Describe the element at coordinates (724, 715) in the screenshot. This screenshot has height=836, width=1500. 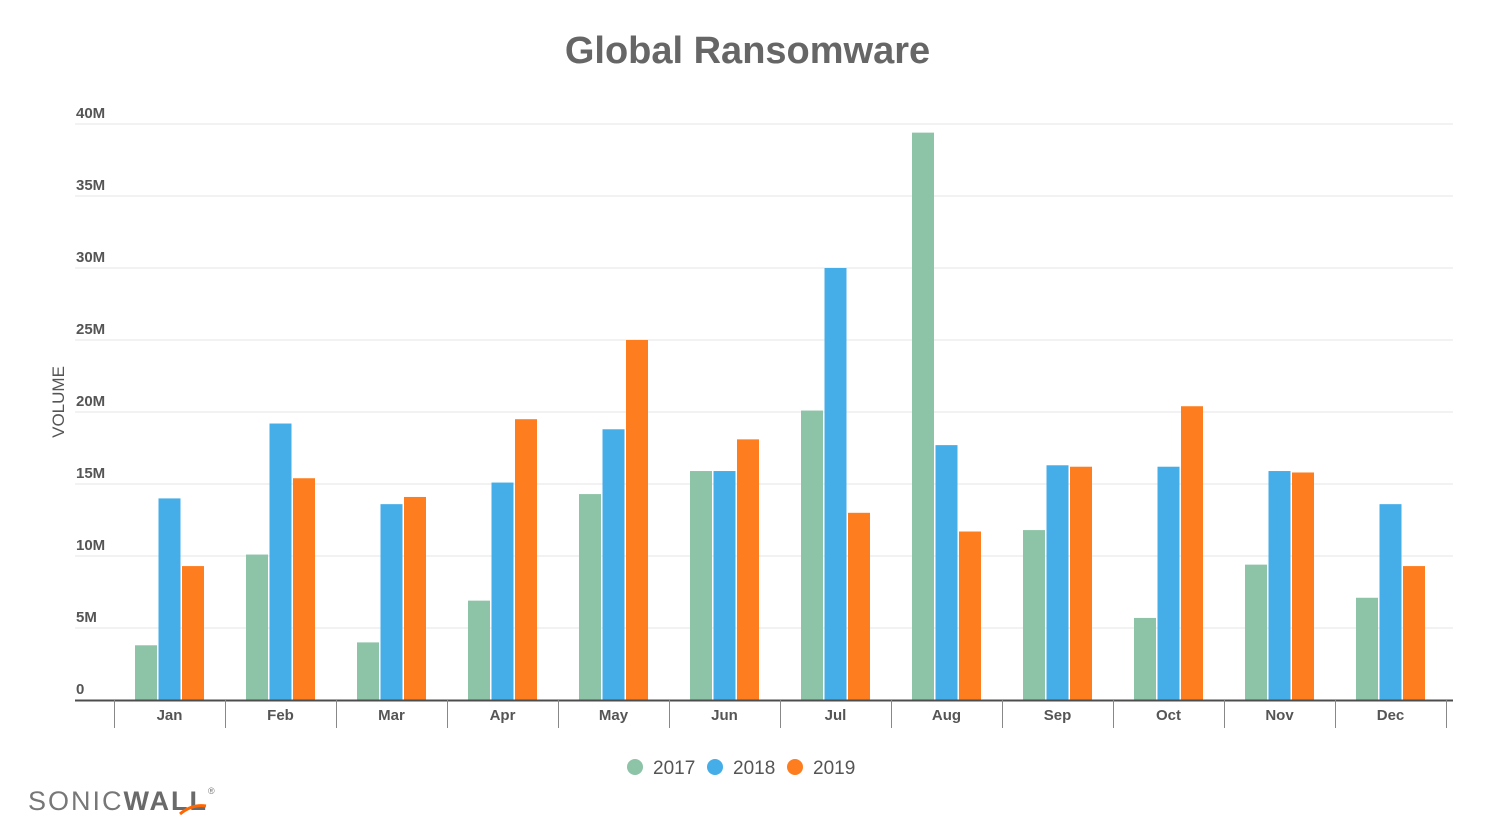
I see `x-tick-label: Jun` at that location.